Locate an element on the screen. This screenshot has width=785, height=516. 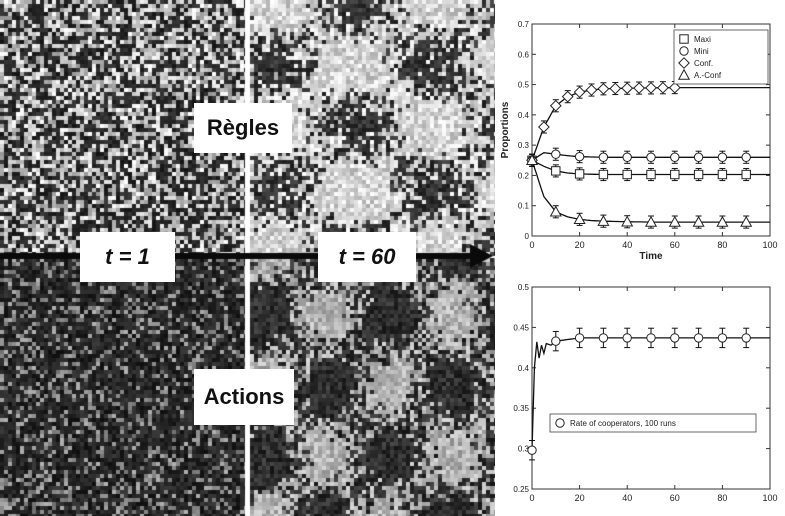
legend-entry-0: Rate of cooperators, 100 runs is located at coordinates (623, 423).